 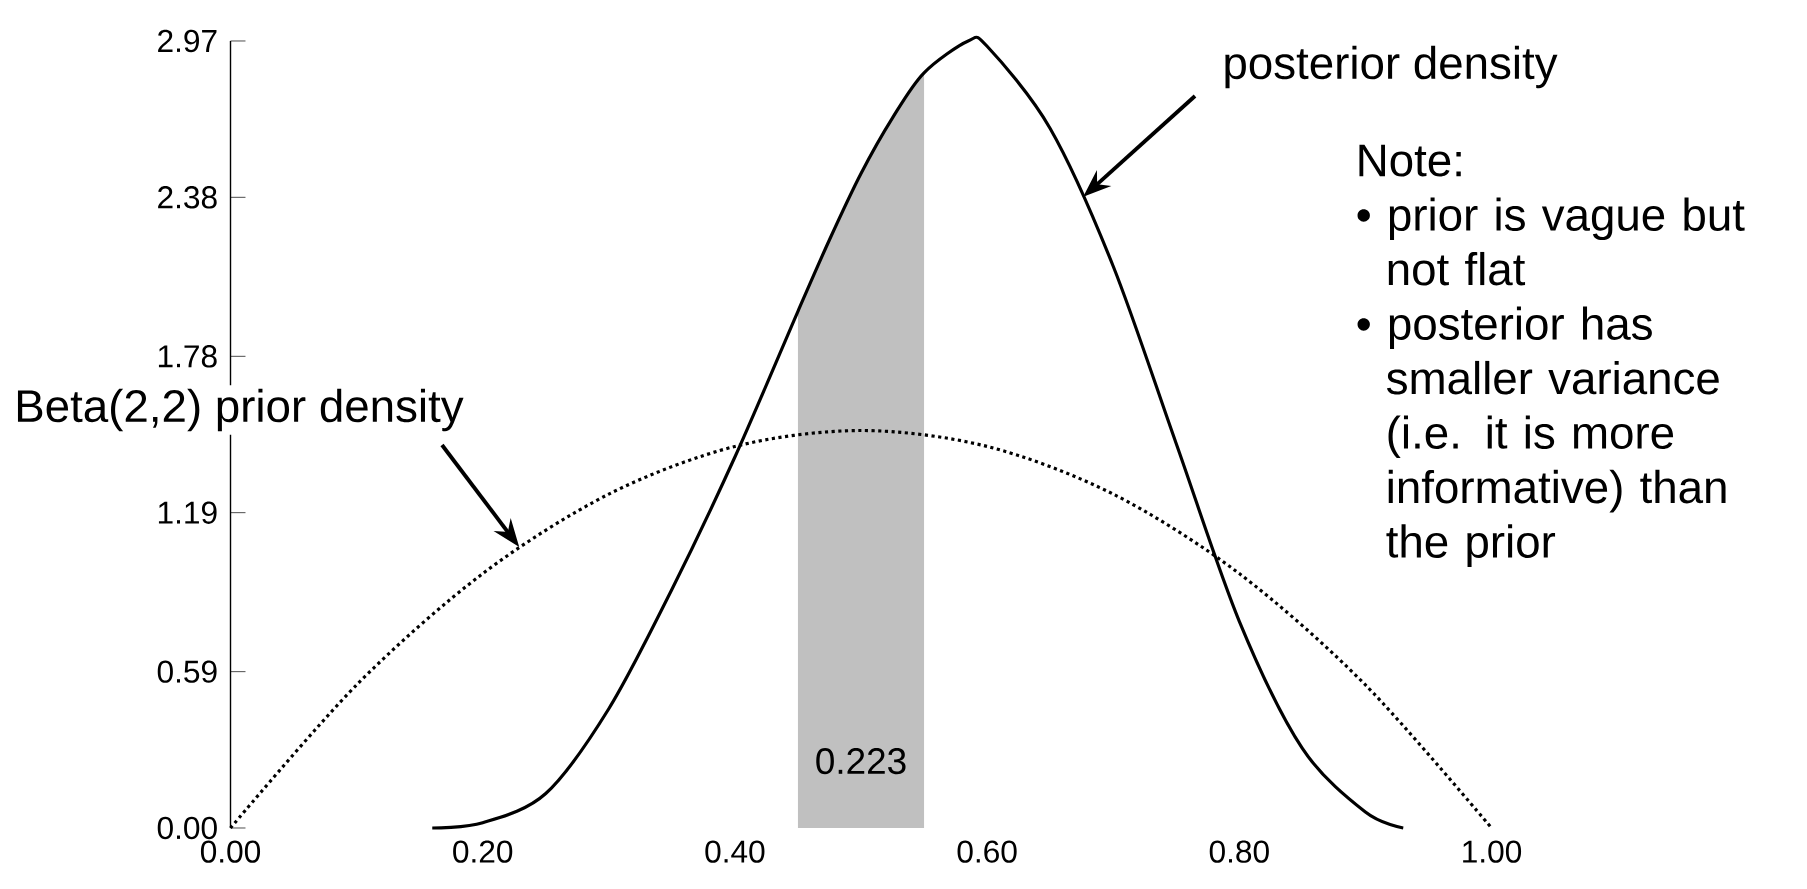 What do you see at coordinates (735, 851) in the screenshot?
I see `x-tick-label: 0.40` at bounding box center [735, 851].